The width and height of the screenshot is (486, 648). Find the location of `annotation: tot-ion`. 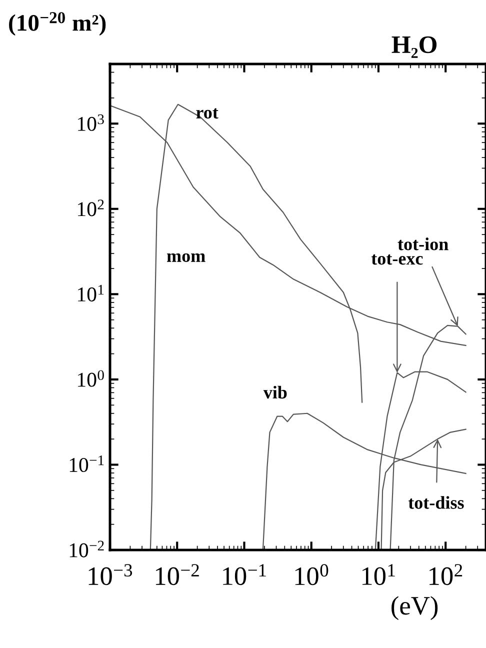

annotation: tot-ion is located at coordinates (423, 244).